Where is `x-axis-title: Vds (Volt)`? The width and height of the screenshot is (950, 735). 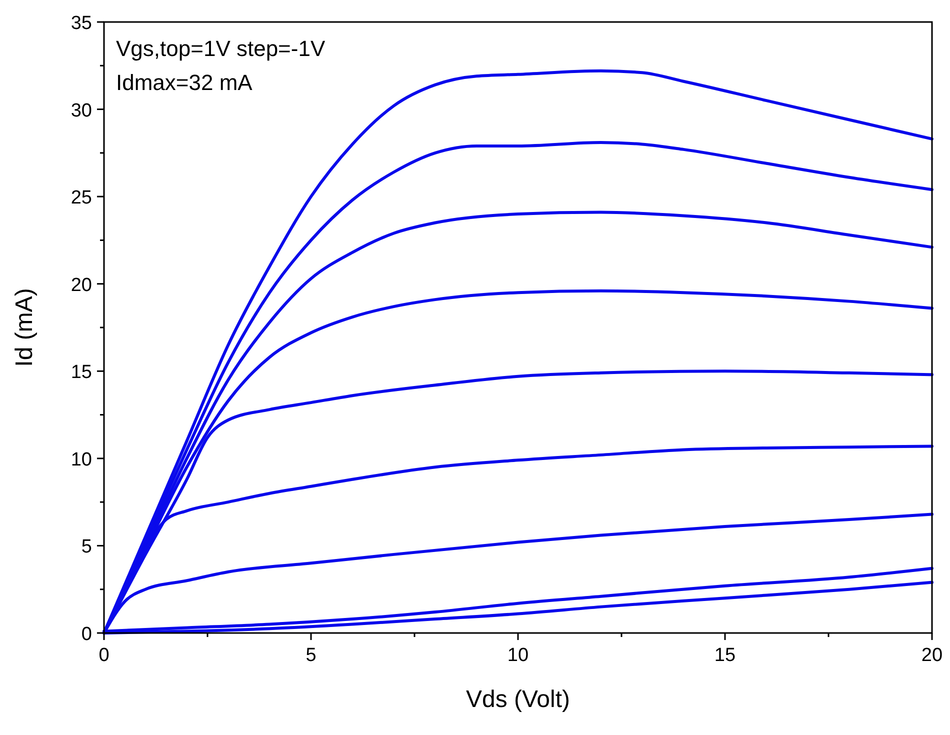 x-axis-title: Vds (Volt) is located at coordinates (518, 699).